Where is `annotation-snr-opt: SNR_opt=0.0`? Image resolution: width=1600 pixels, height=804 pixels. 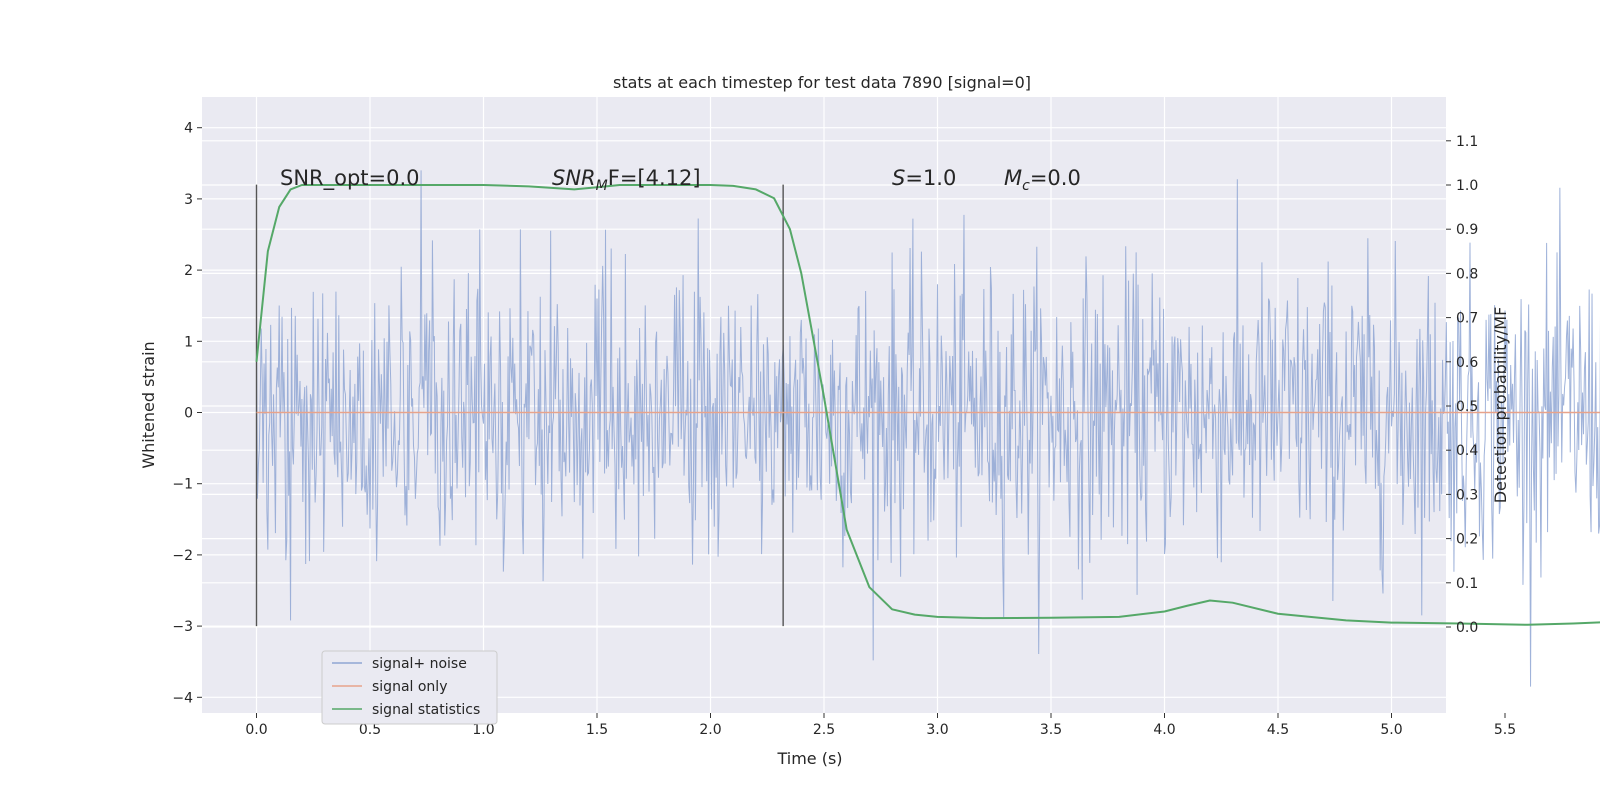 annotation-snr-opt: SNR_opt=0.0 is located at coordinates (350, 178).